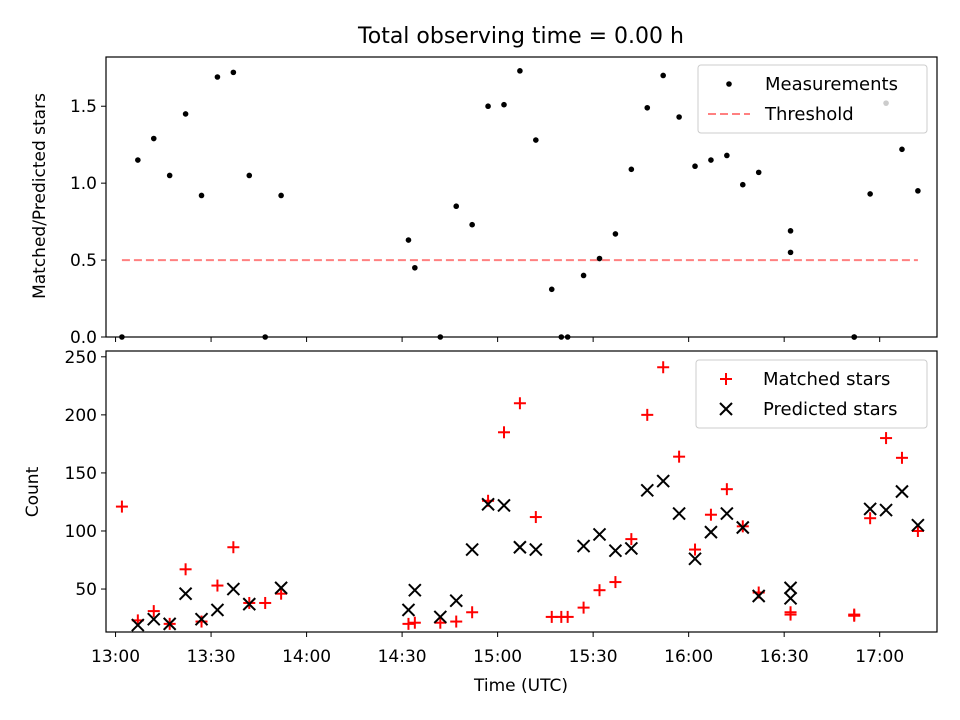  I want to click on x-tick-label: 14:00, so click(306, 657).